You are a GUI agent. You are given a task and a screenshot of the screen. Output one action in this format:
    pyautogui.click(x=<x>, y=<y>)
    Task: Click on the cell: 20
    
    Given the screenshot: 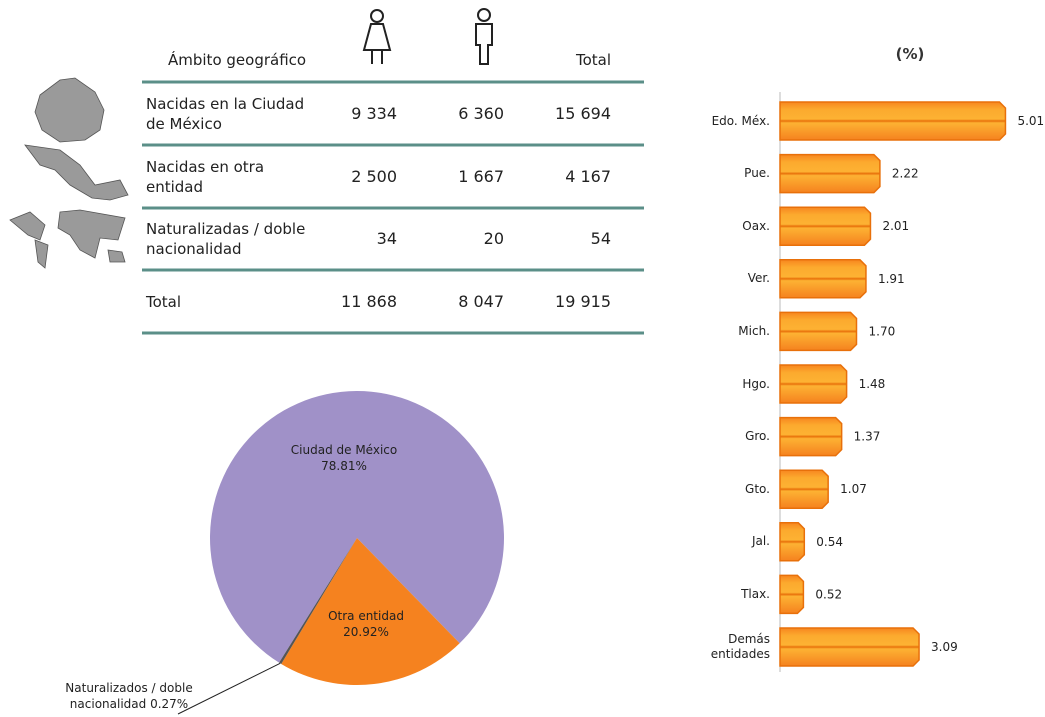 What is the action you would take?
    pyautogui.click(x=493, y=238)
    